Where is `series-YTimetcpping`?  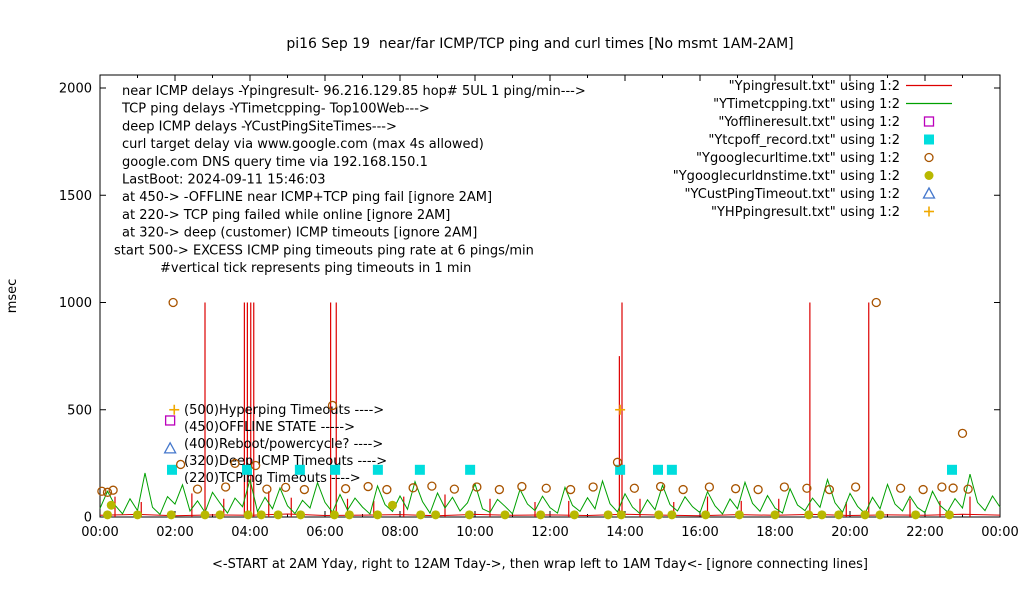
series-YTimetcpping is located at coordinates (550, 494).